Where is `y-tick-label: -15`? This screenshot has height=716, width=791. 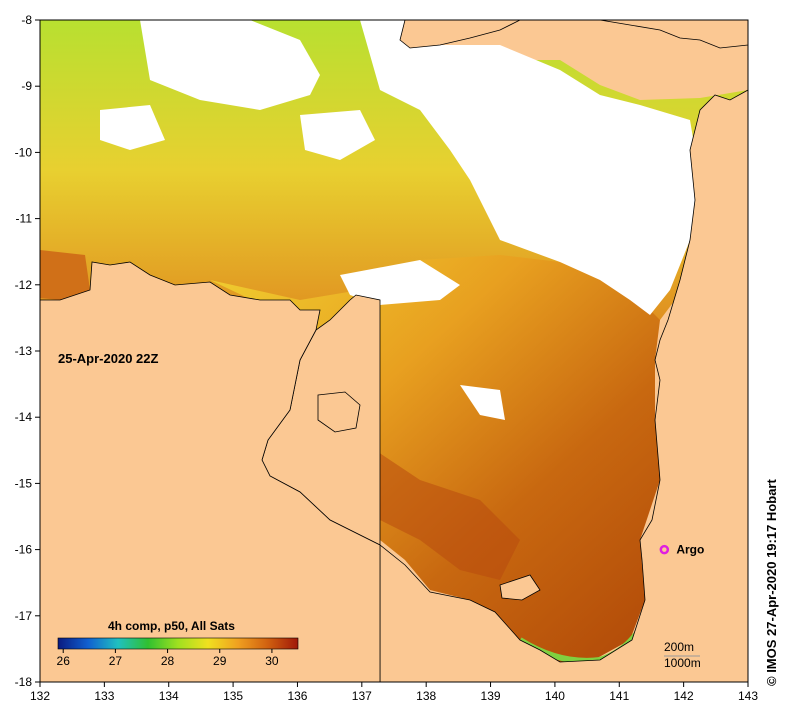 y-tick-label: -15 is located at coordinates (24, 483).